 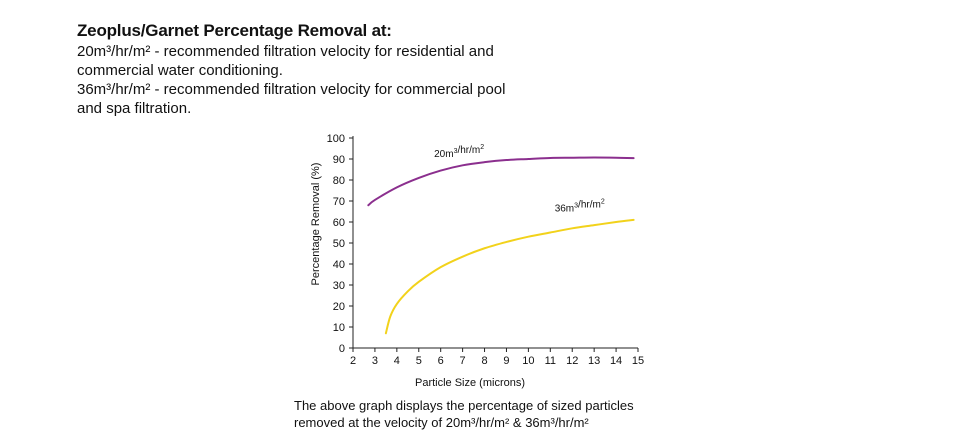 I want to click on x-tick-label: 11, so click(x=550, y=361).